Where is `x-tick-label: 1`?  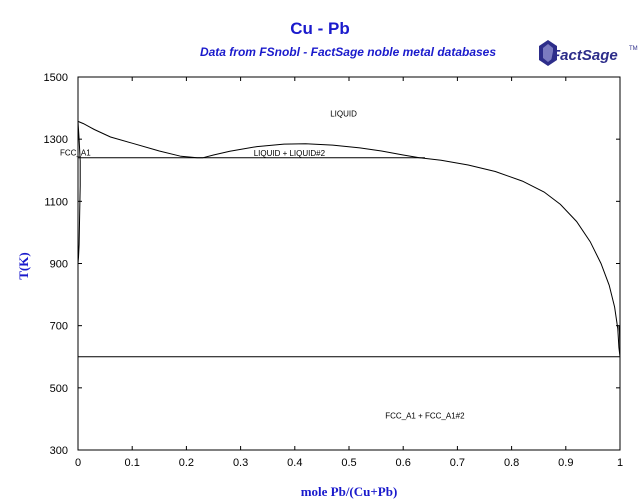
x-tick-label: 1 is located at coordinates (620, 463).